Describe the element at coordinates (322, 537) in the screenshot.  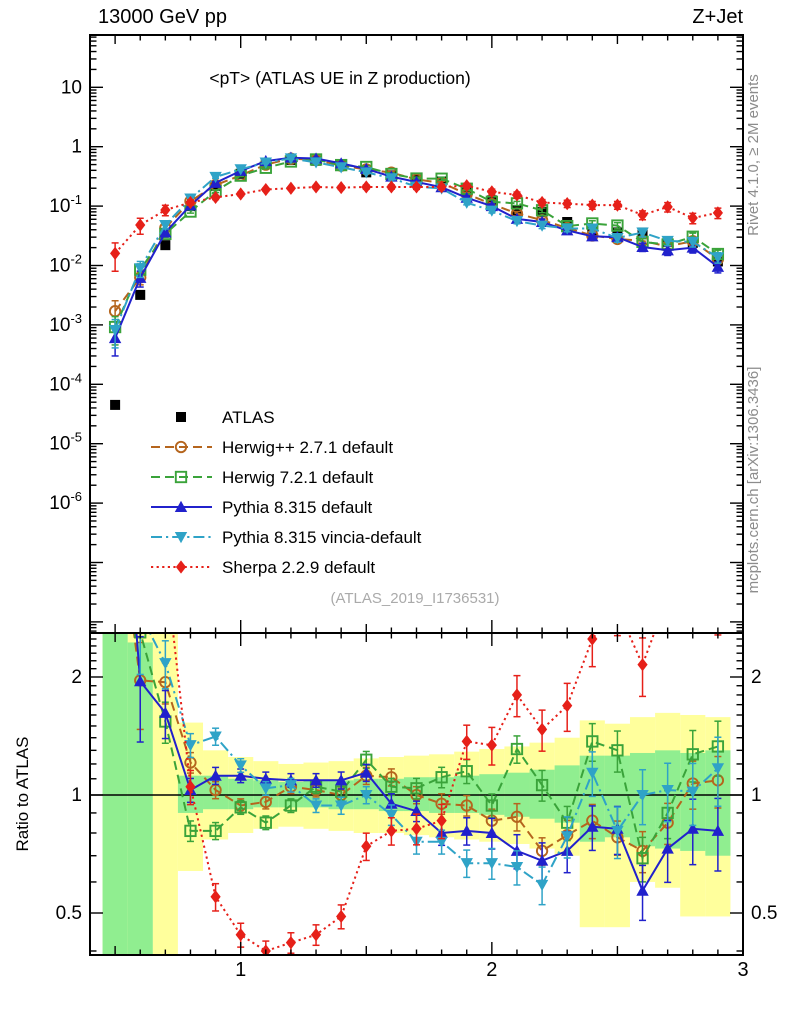
I see `legend-label: Pythia 8.315 vincia-default` at that location.